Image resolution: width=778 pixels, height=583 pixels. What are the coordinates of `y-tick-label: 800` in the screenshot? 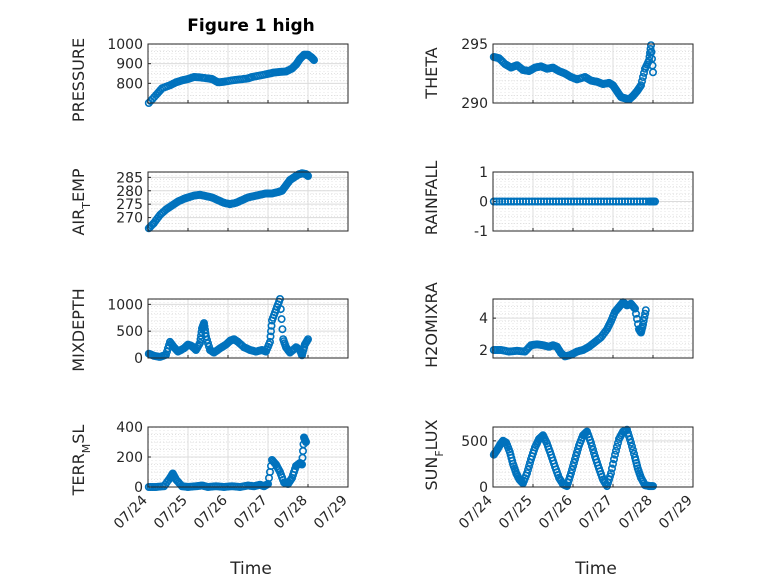 It's located at (129, 84).